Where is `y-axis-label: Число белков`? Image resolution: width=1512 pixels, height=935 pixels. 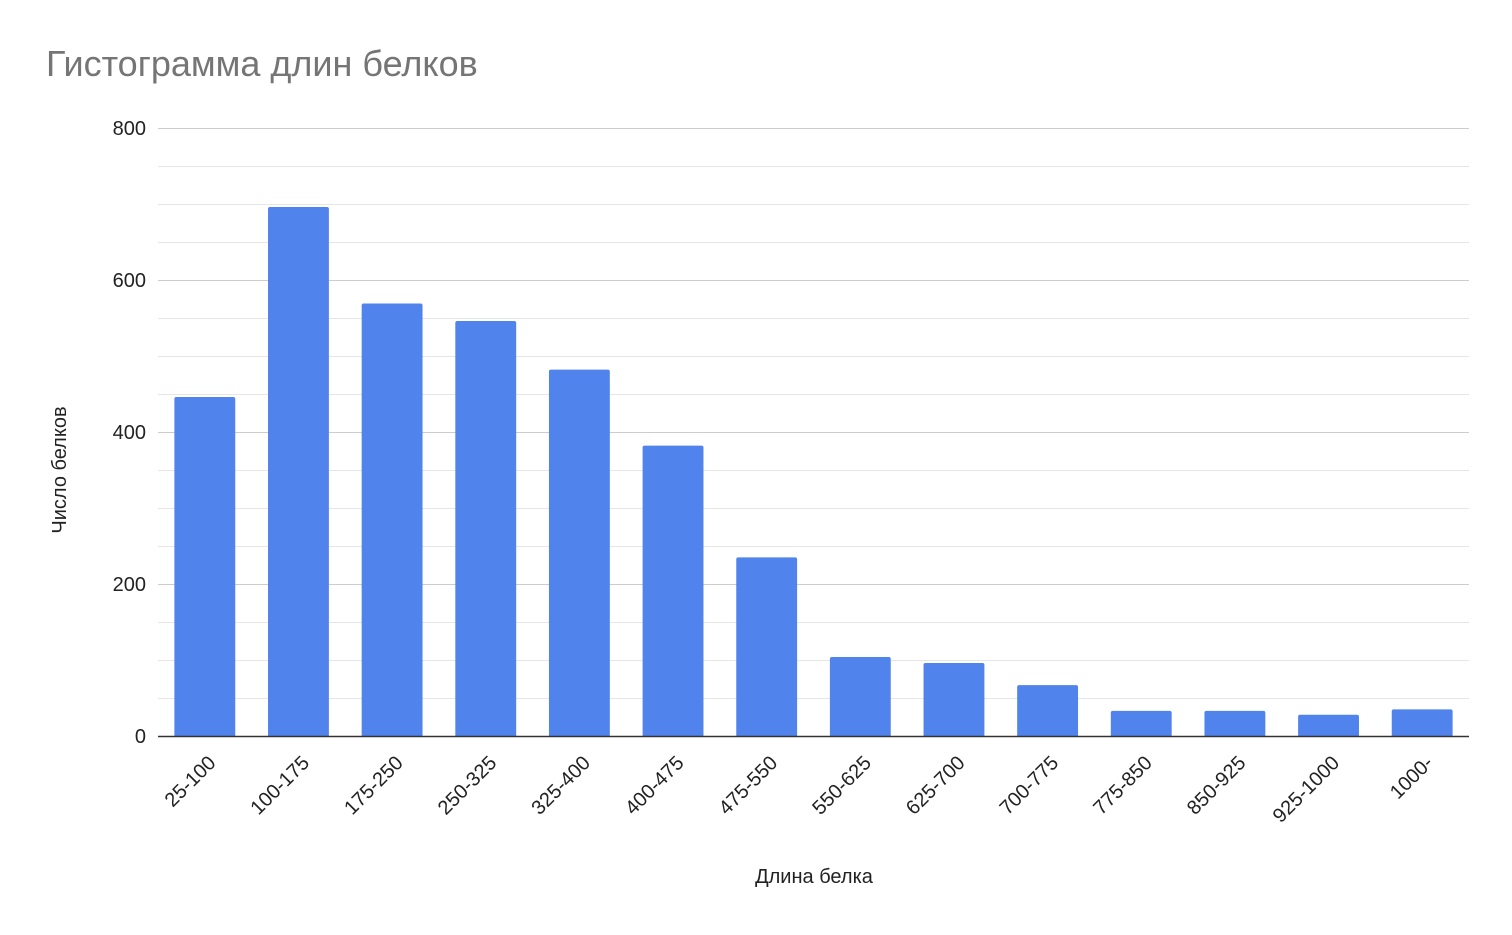 y-axis-label: Число белков is located at coordinates (60, 469).